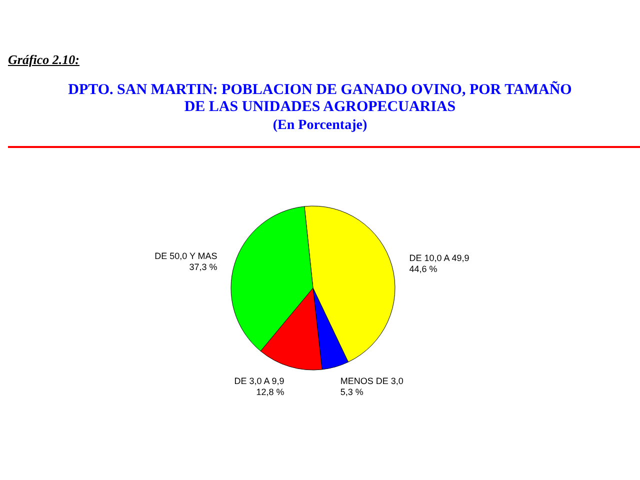 The image size is (640, 480). I want to click on slice-label: DE 10,0 A 49,9, so click(439, 257).